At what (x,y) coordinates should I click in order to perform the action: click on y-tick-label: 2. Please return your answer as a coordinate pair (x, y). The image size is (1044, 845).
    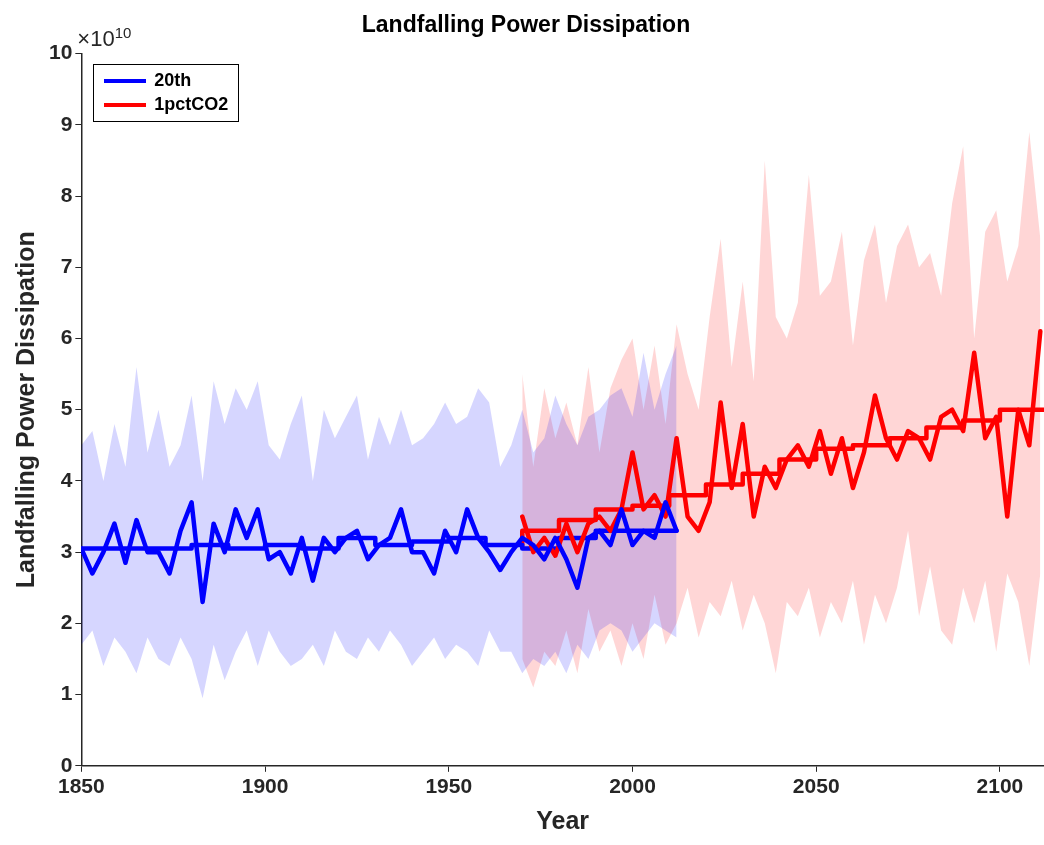
    Looking at the image, I should click on (66, 622).